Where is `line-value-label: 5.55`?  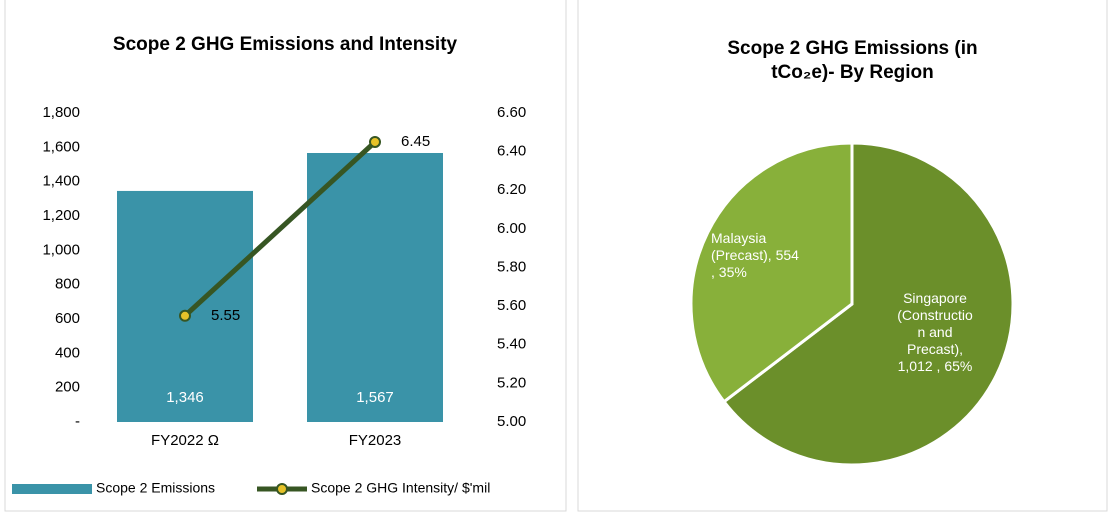
line-value-label: 5.55 is located at coordinates (225, 315).